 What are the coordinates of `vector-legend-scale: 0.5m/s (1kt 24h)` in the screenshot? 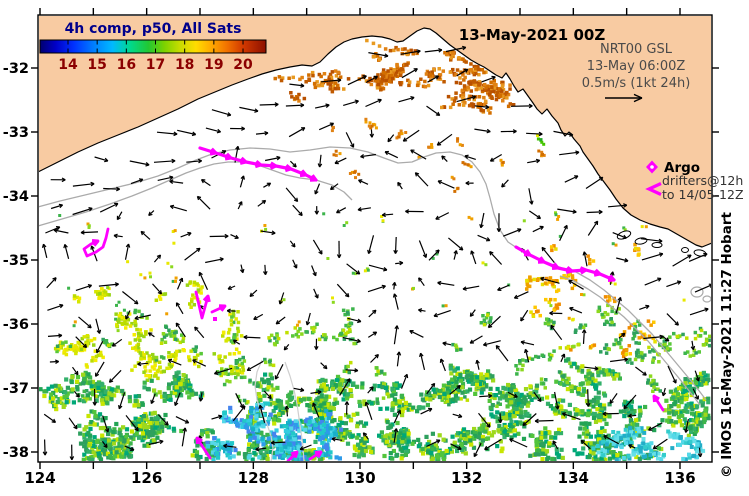 It's located at (636, 83).